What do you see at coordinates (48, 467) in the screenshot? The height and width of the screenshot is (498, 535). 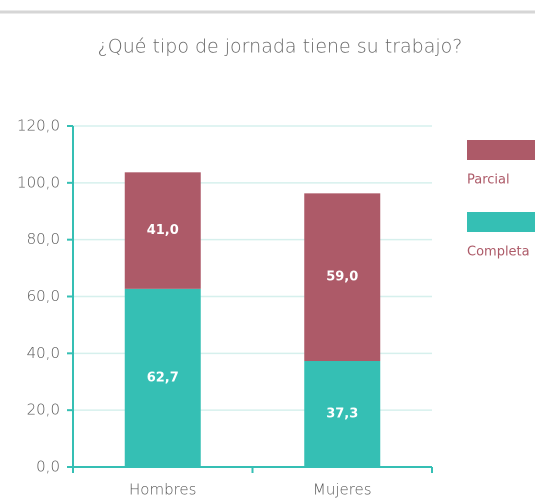 I see `y-tick-label: 0,0` at bounding box center [48, 467].